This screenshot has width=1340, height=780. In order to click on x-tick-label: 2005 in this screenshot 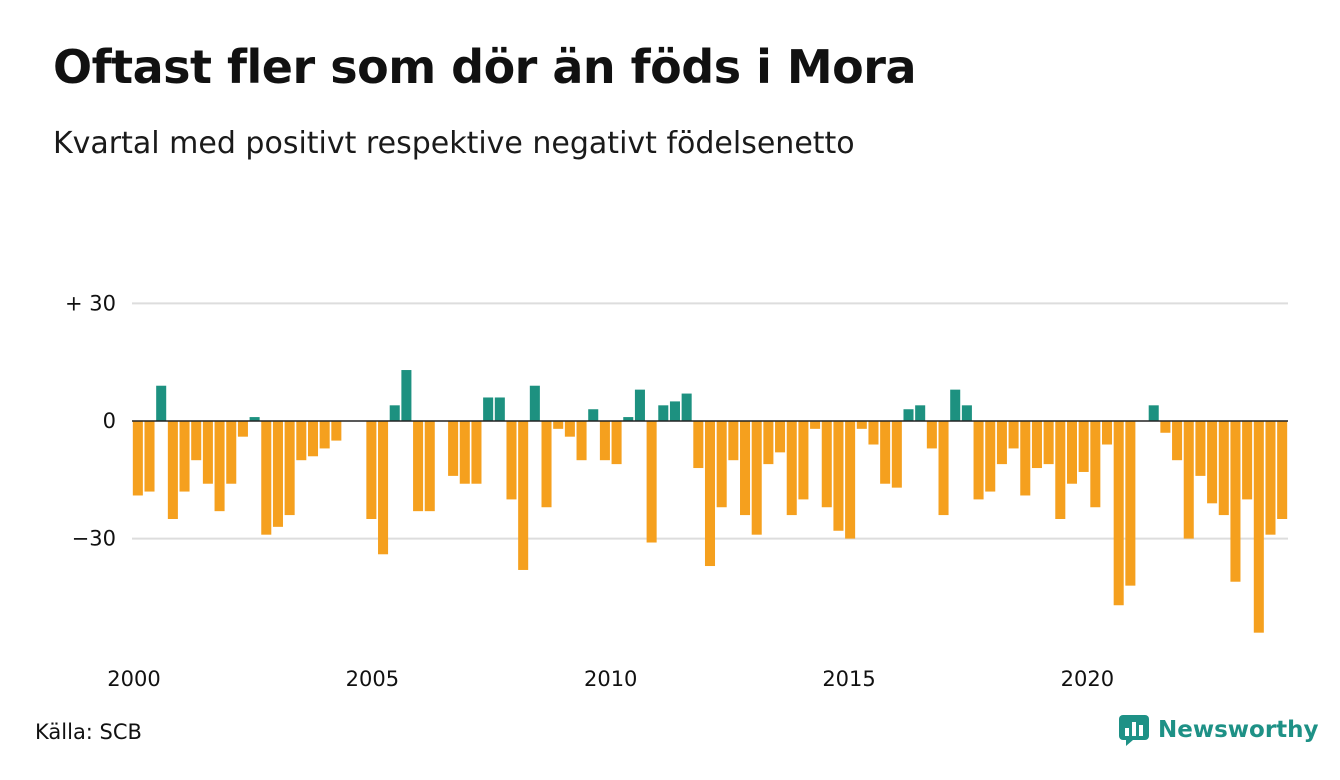, I will do `click(372, 679)`.